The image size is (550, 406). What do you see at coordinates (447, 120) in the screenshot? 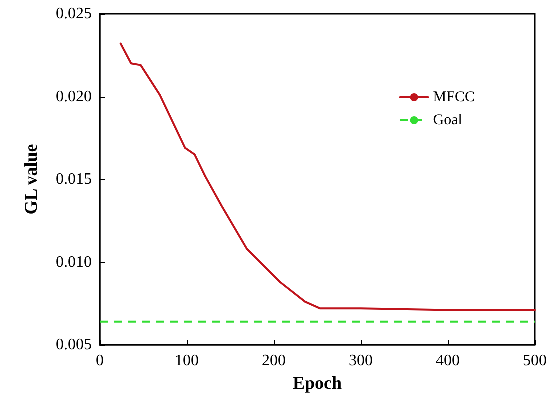
I see `legend-label: Goal` at bounding box center [447, 120].